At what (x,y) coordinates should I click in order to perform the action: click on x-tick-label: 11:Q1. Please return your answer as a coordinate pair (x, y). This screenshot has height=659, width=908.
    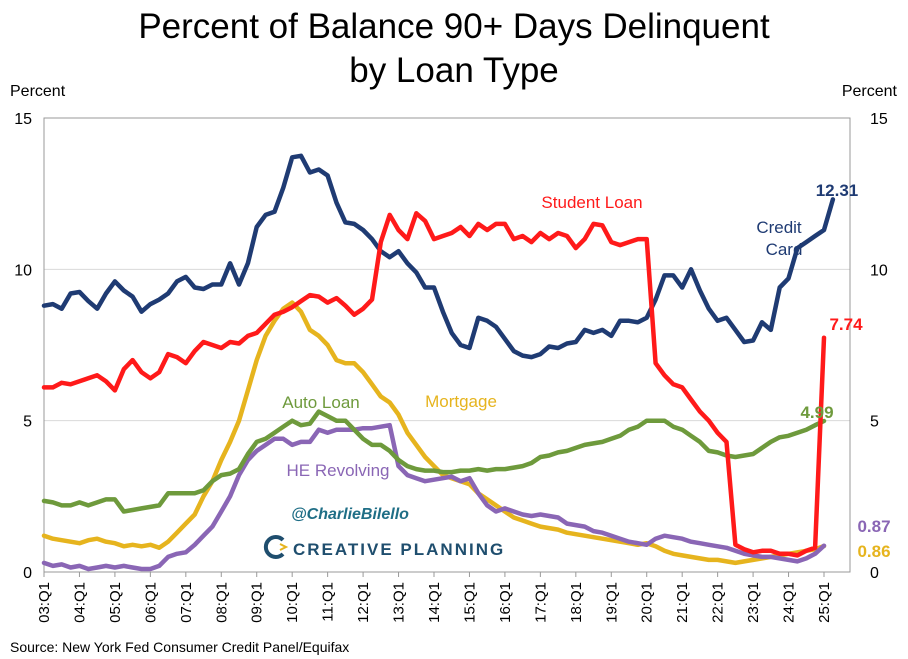
    Looking at the image, I should click on (328, 602).